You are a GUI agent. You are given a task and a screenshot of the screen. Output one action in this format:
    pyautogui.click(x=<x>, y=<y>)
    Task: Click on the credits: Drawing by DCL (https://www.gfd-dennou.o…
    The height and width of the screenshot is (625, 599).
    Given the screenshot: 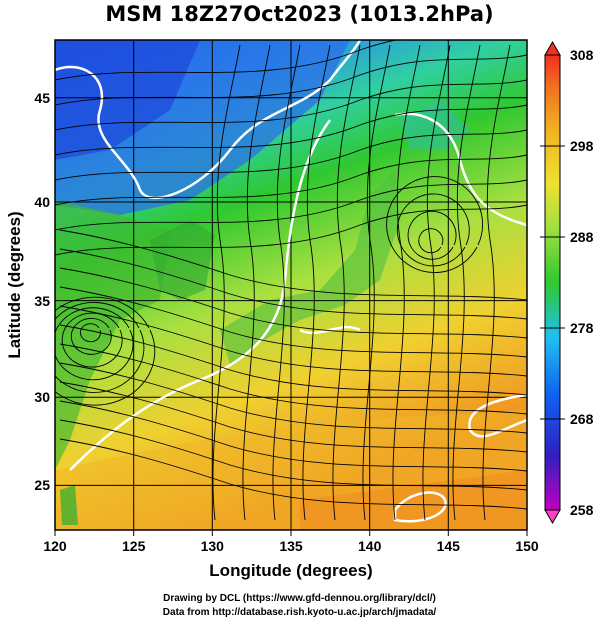 What is the action you would take?
    pyautogui.click(x=299, y=606)
    